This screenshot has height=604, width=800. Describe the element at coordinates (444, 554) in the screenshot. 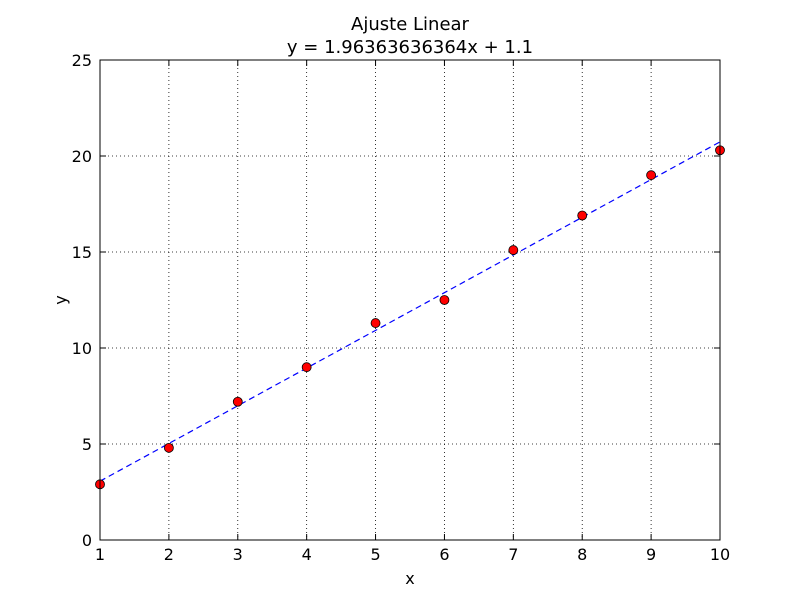

I see `x-tick-label: 6` at that location.